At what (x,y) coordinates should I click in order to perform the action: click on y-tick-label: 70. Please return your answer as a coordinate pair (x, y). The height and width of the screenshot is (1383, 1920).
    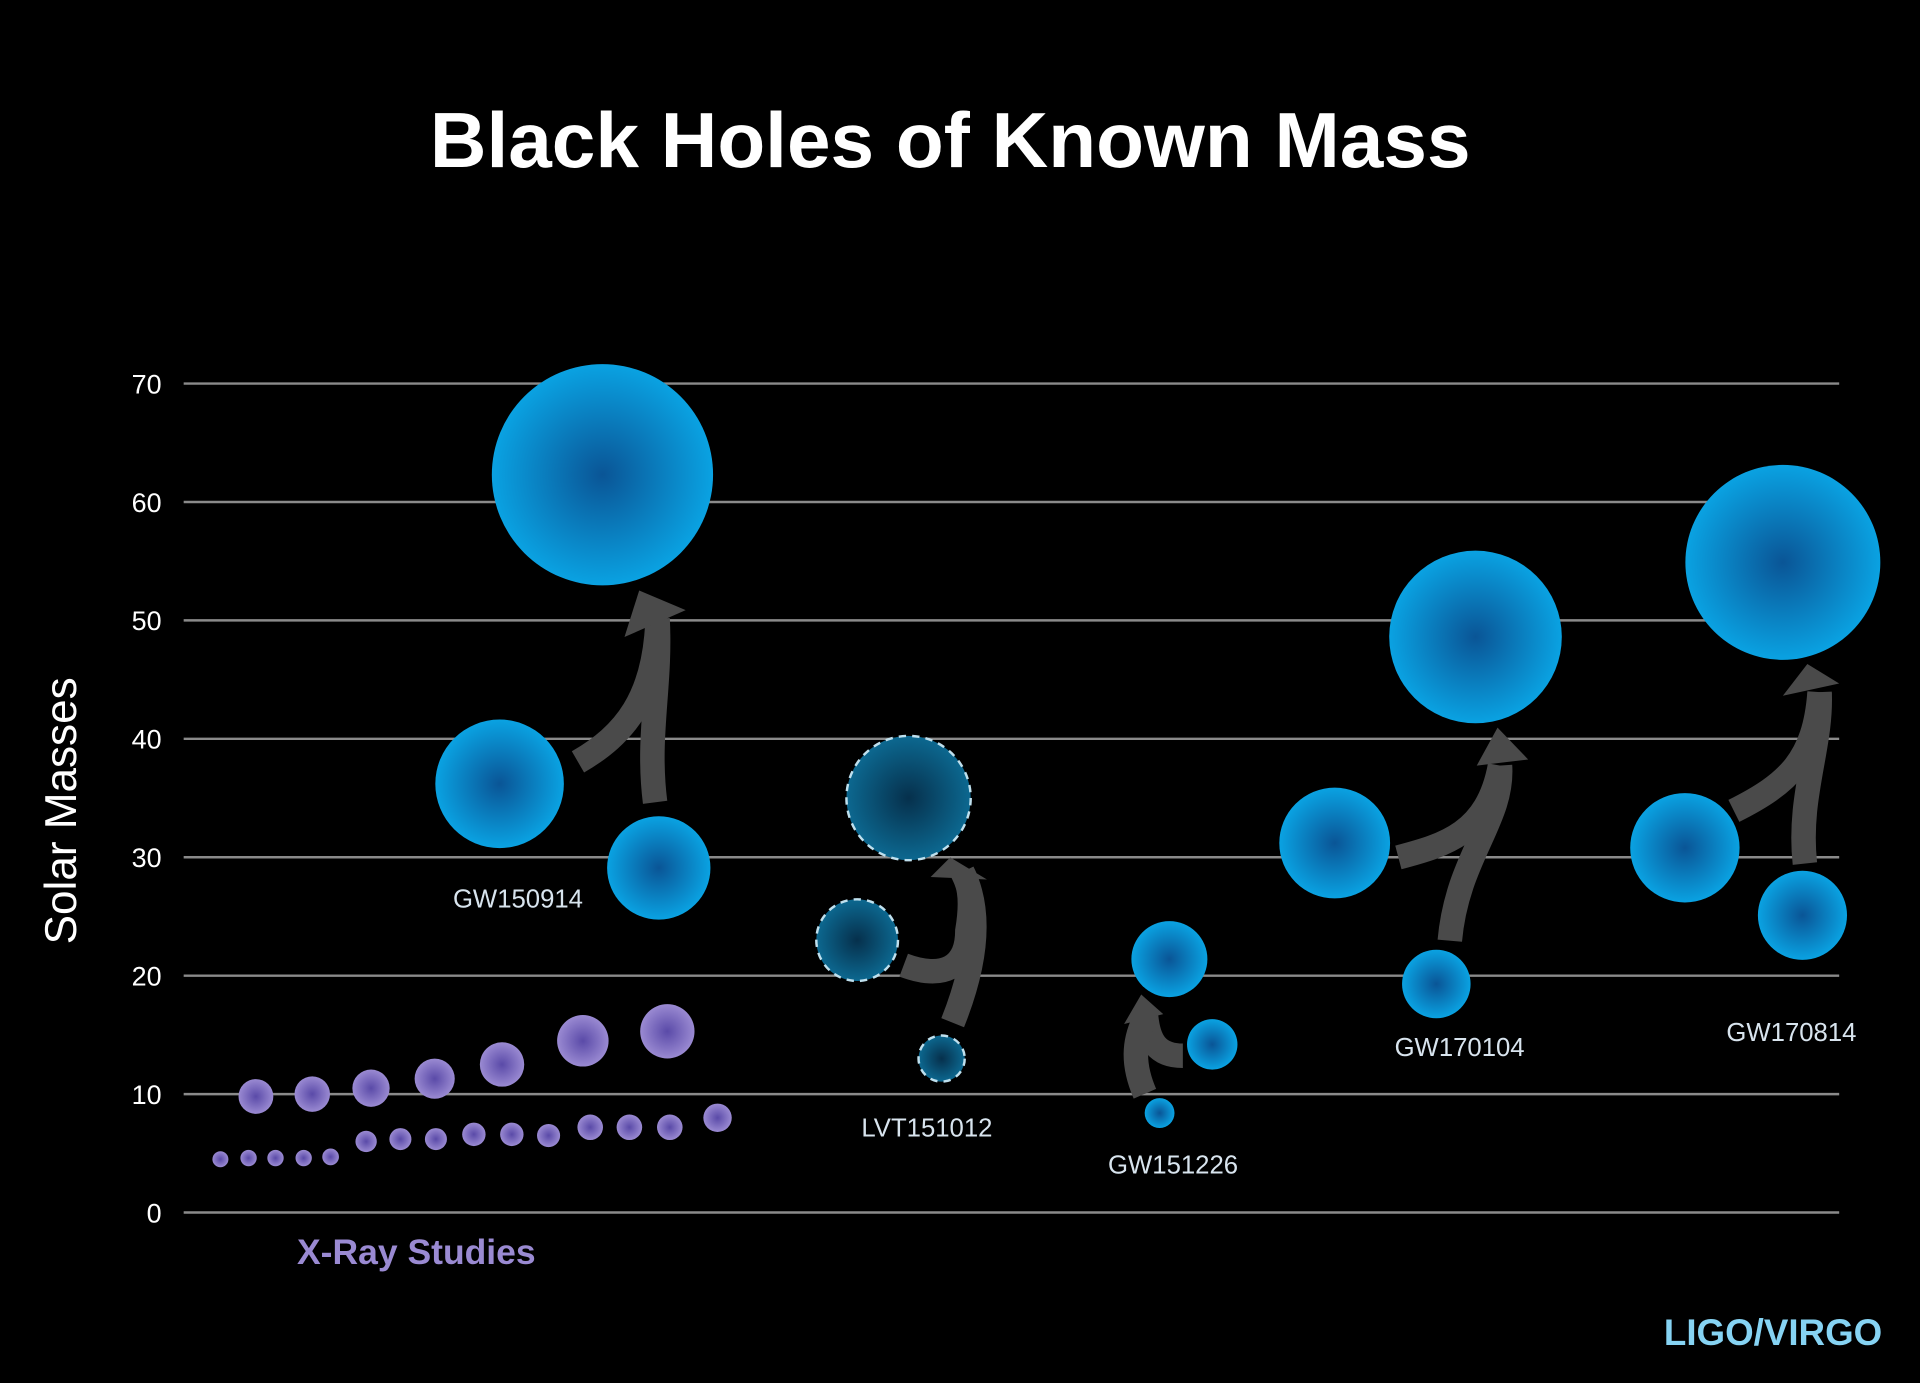
    Looking at the image, I should click on (147, 384).